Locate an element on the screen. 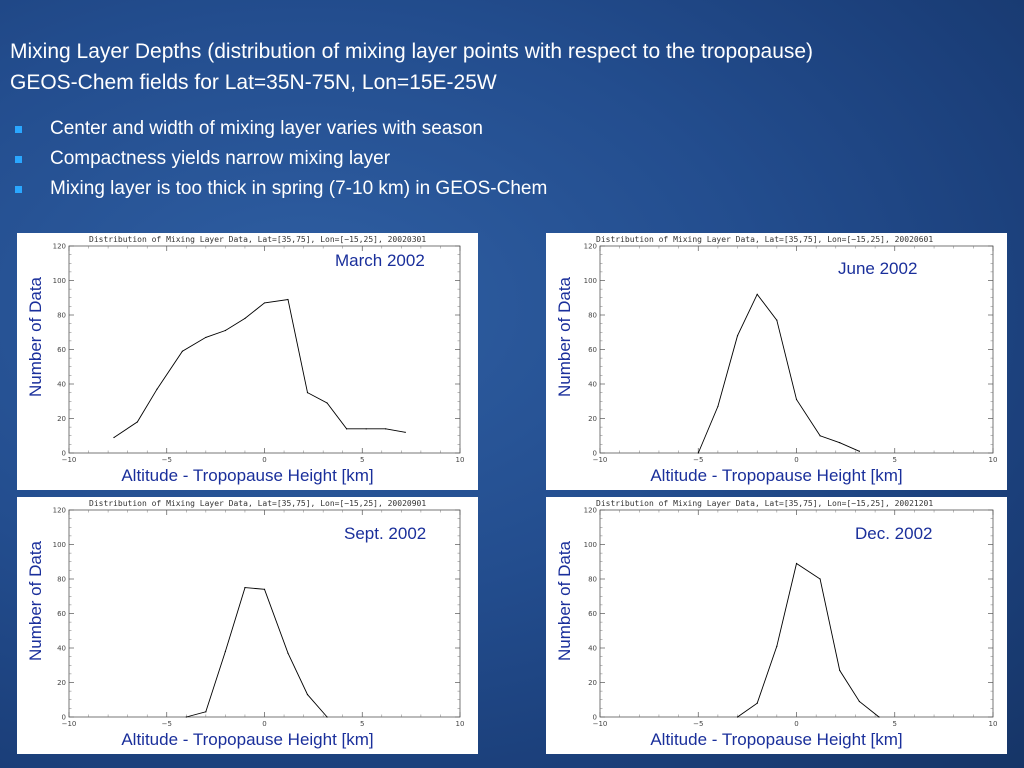  chart-annotation: Sept. 2002 is located at coordinates (385, 533).